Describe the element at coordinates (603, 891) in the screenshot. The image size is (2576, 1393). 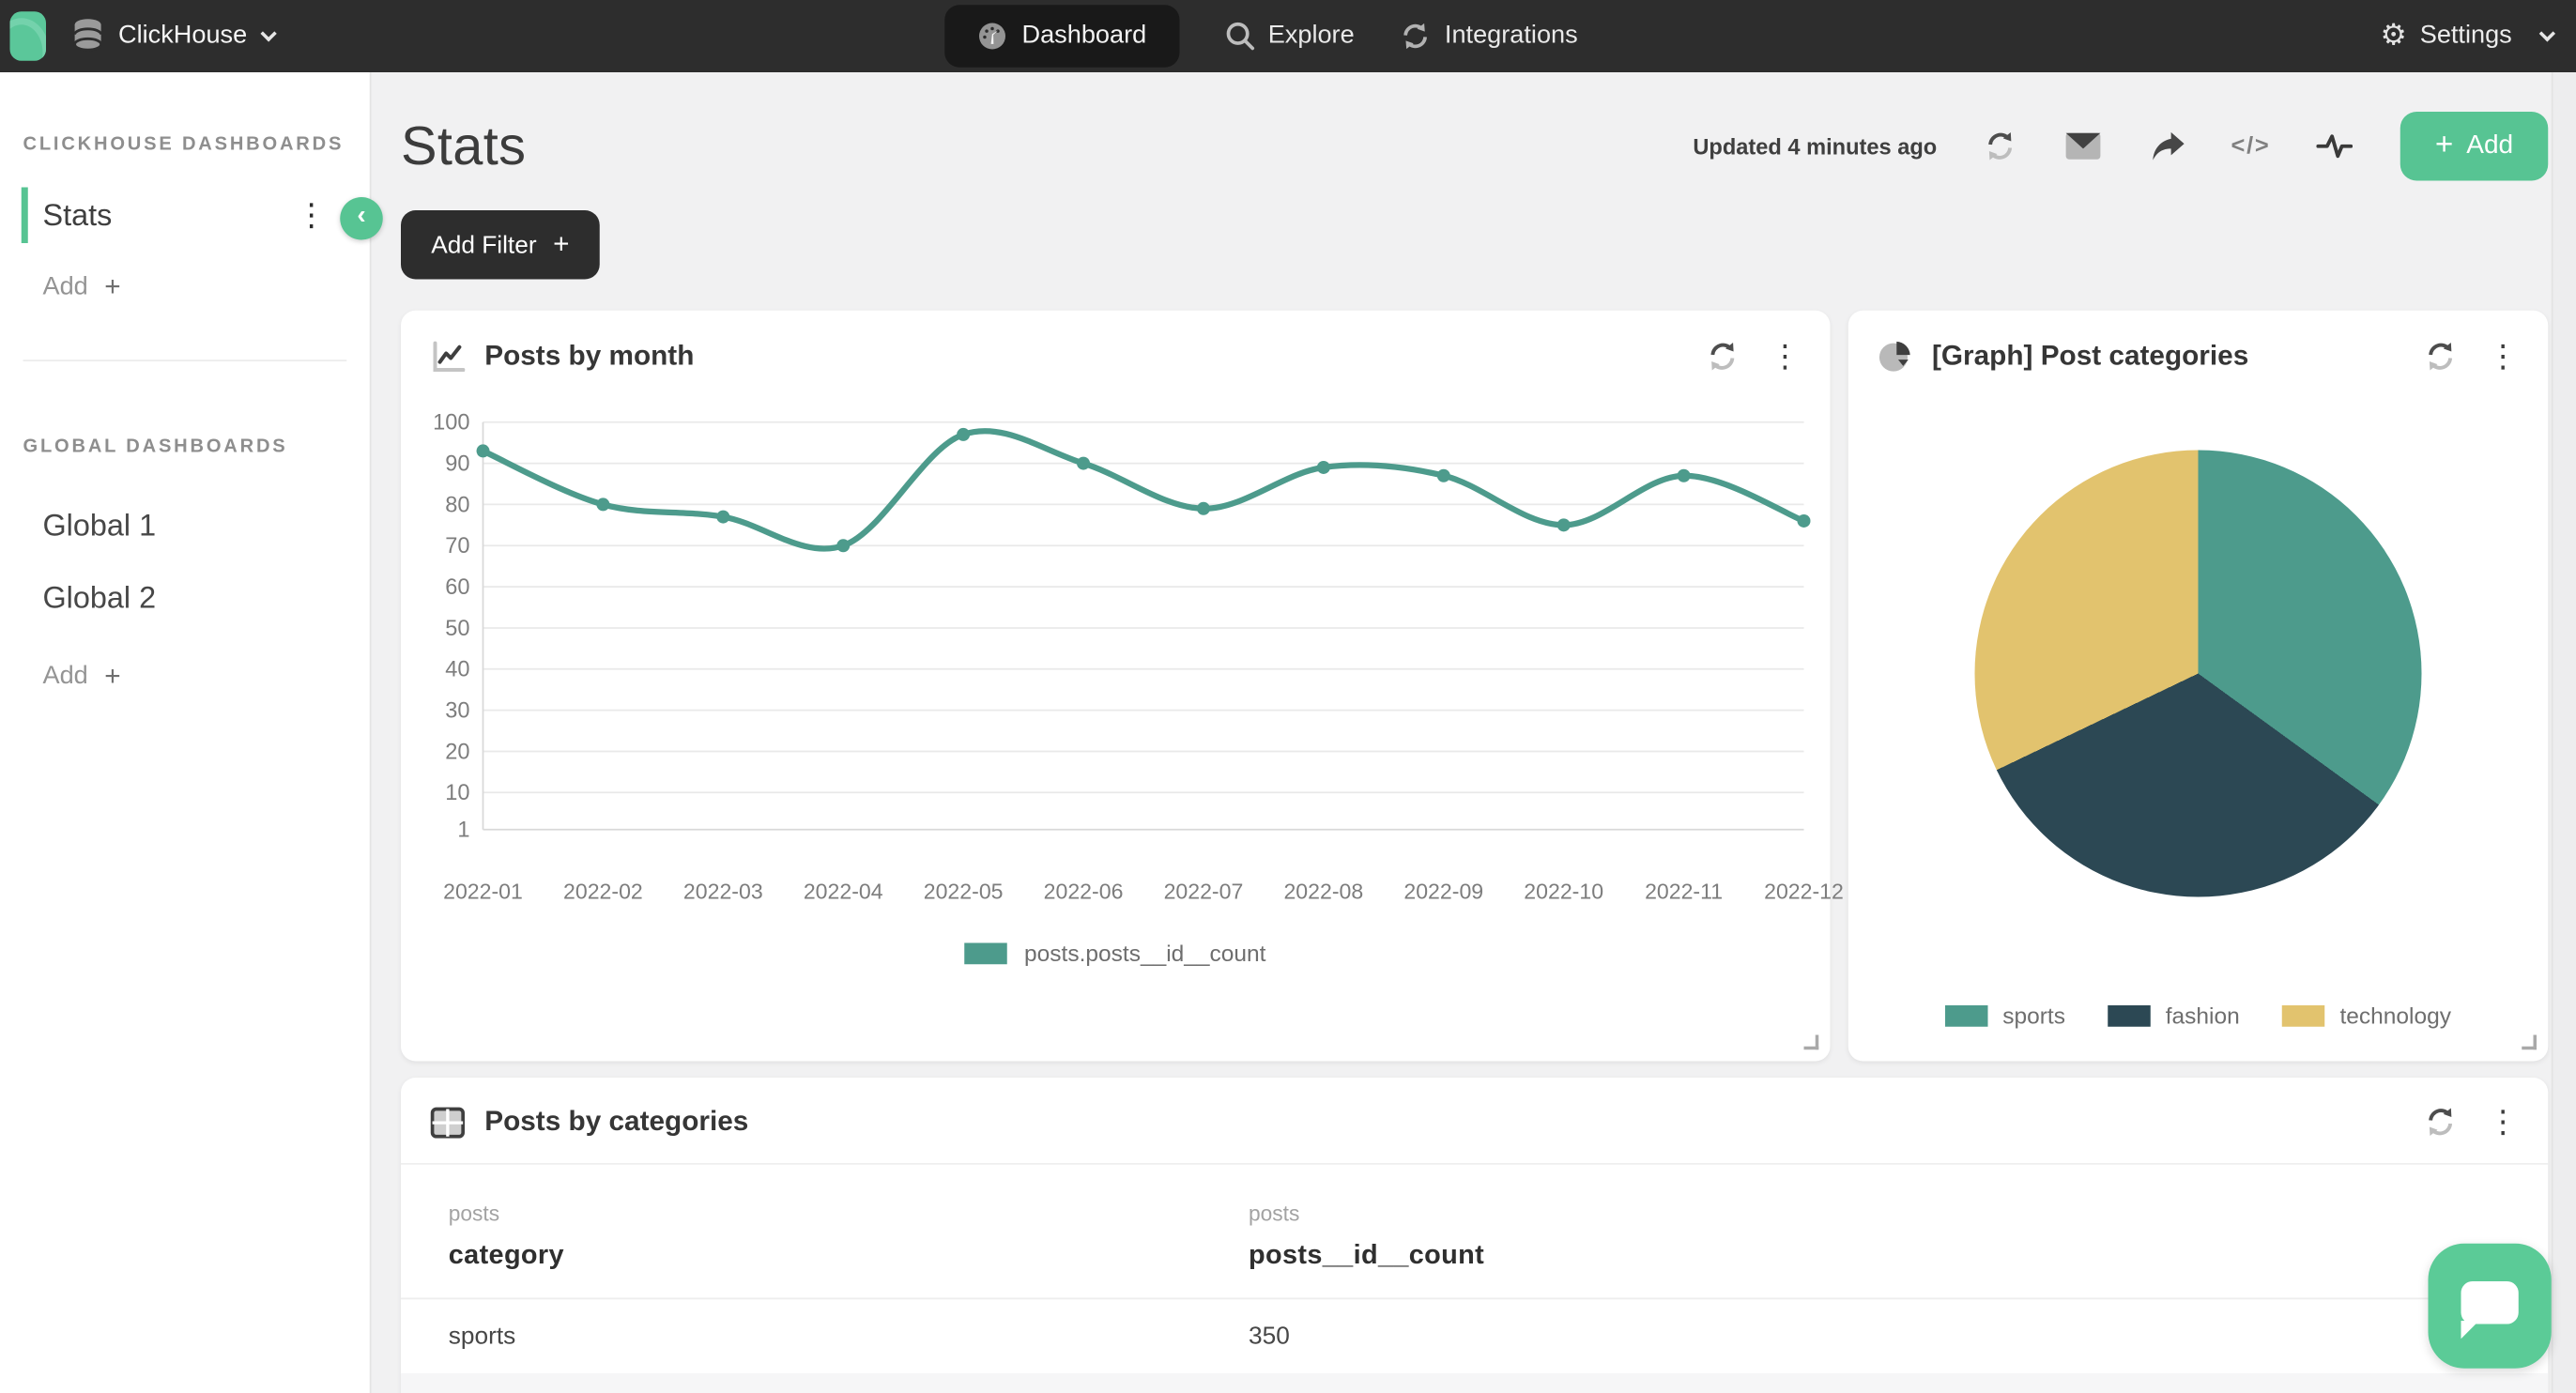
I see `svg-text: 2022-02` at that location.